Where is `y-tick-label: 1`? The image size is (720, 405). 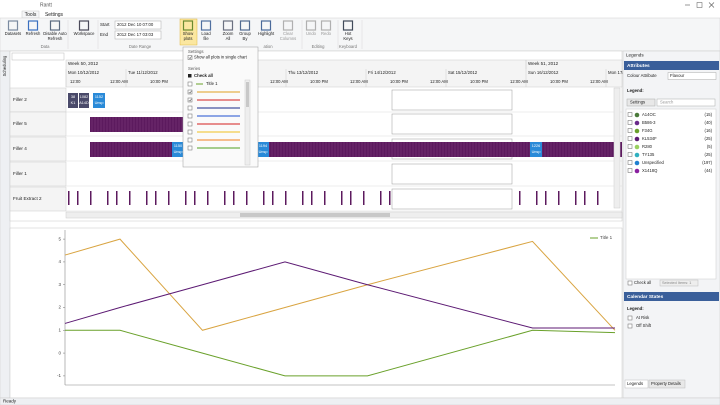 y-tick-label: 1 is located at coordinates (59, 329).